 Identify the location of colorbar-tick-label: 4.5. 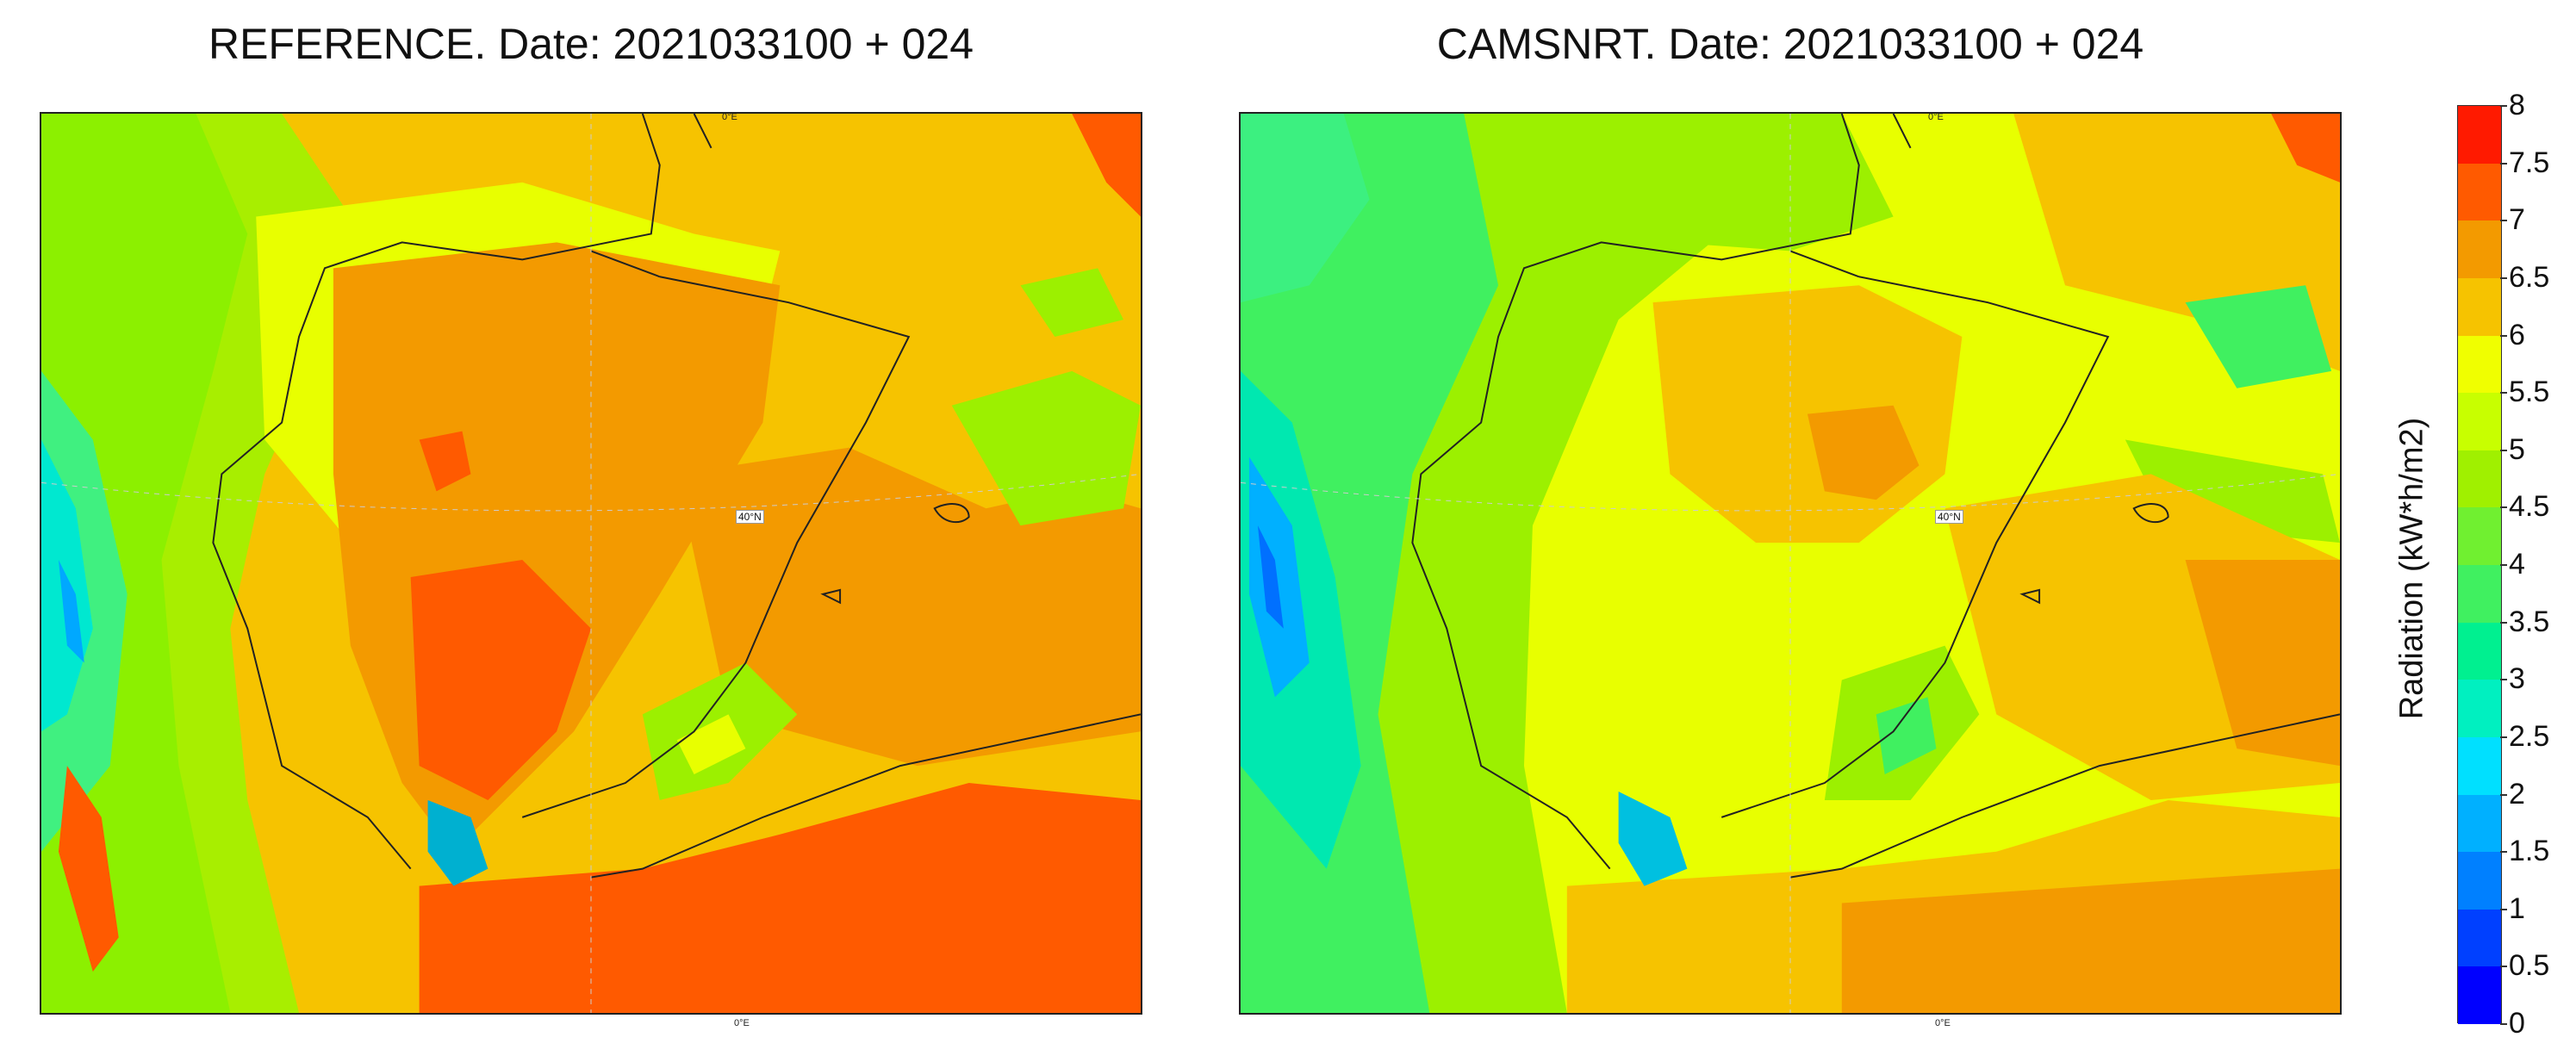
(2525, 507).